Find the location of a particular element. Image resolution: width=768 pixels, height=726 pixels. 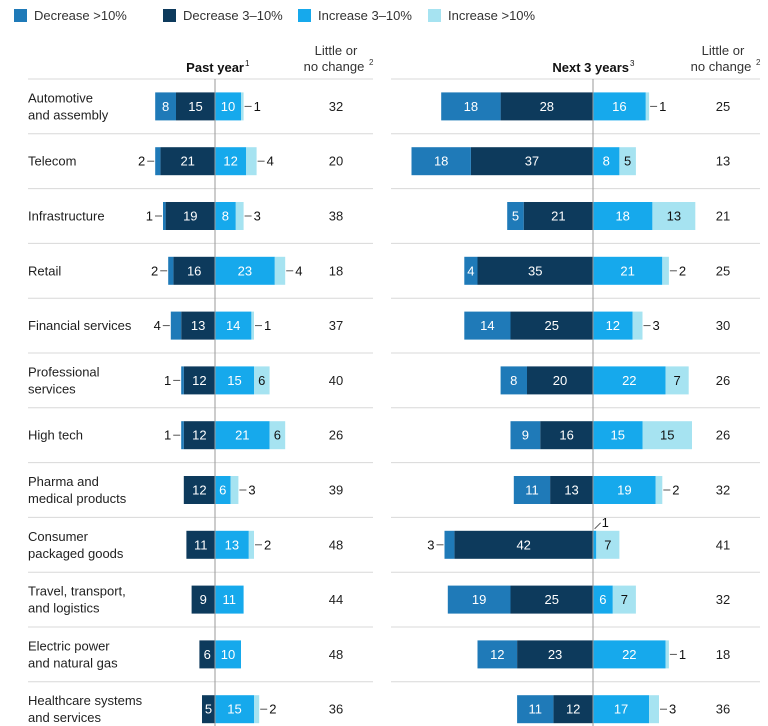

category-label: and assembly is located at coordinates (68, 114).